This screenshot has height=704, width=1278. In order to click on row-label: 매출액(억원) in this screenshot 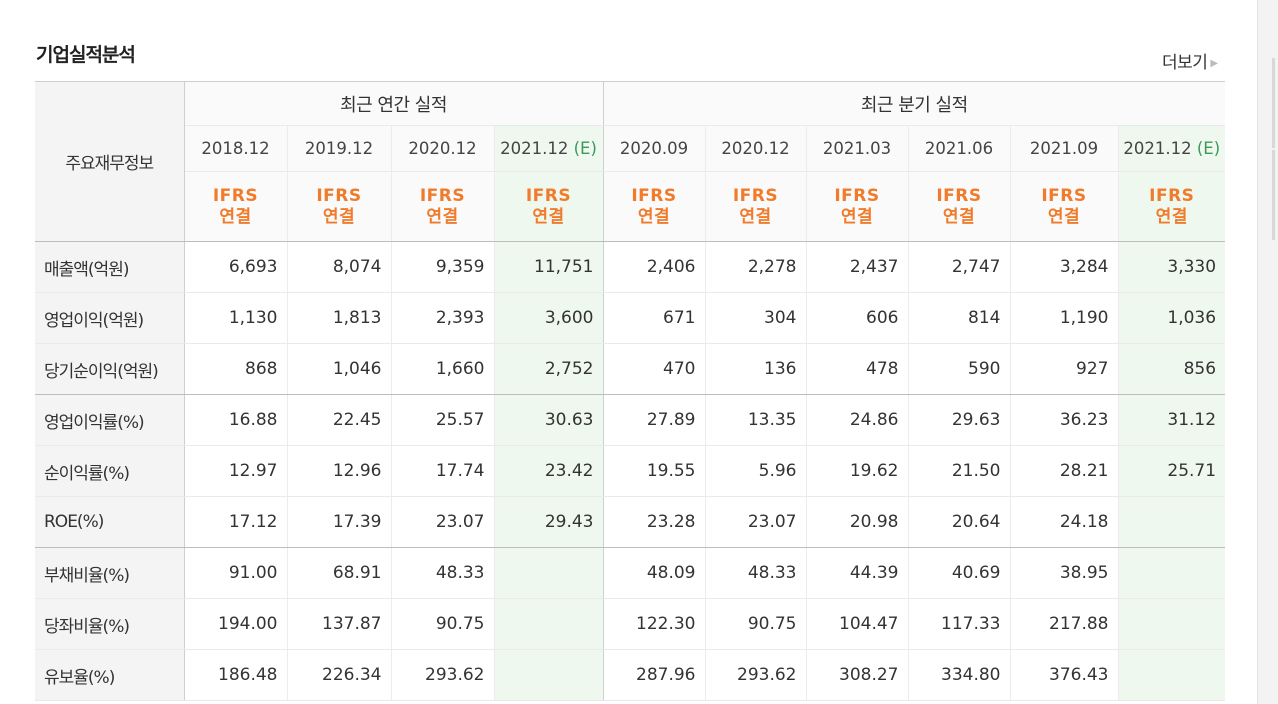, I will do `click(110, 267)`.